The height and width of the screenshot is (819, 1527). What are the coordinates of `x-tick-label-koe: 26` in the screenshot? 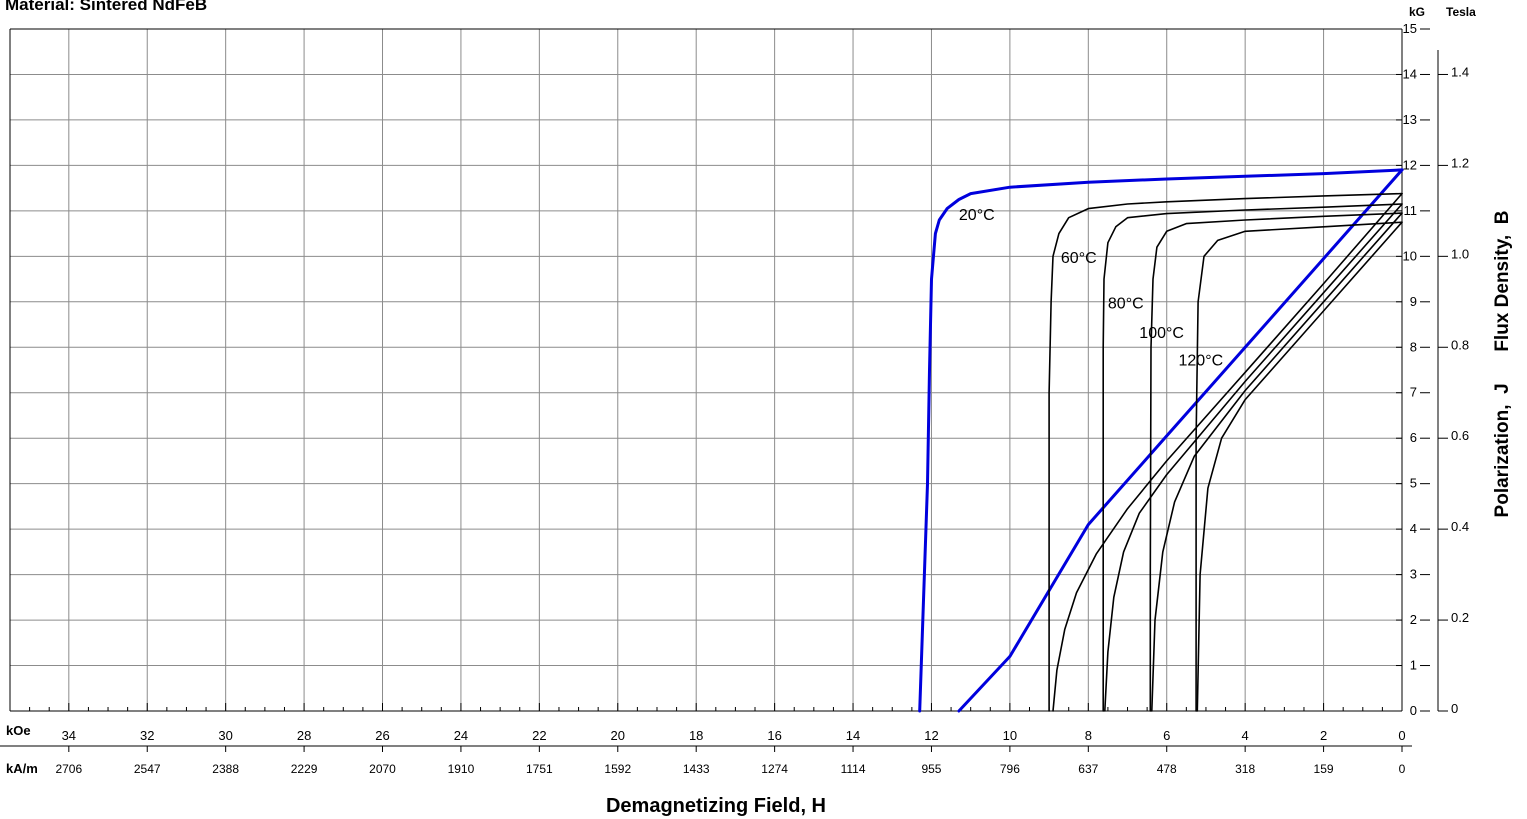 It's located at (382, 735).